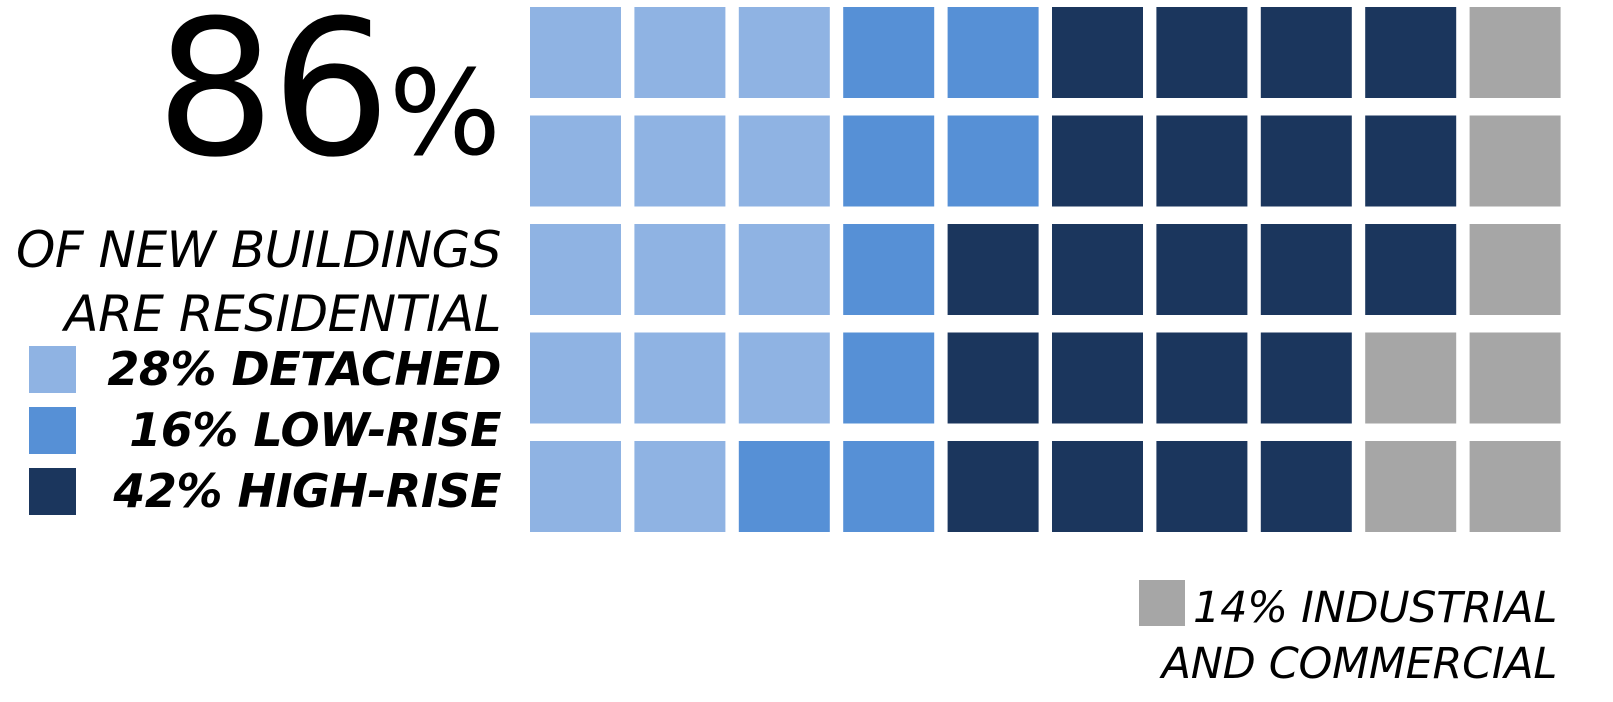 Image resolution: width=1613 pixels, height=702 pixels. I want to click on legend-swatch-detached, so click(52, 369).